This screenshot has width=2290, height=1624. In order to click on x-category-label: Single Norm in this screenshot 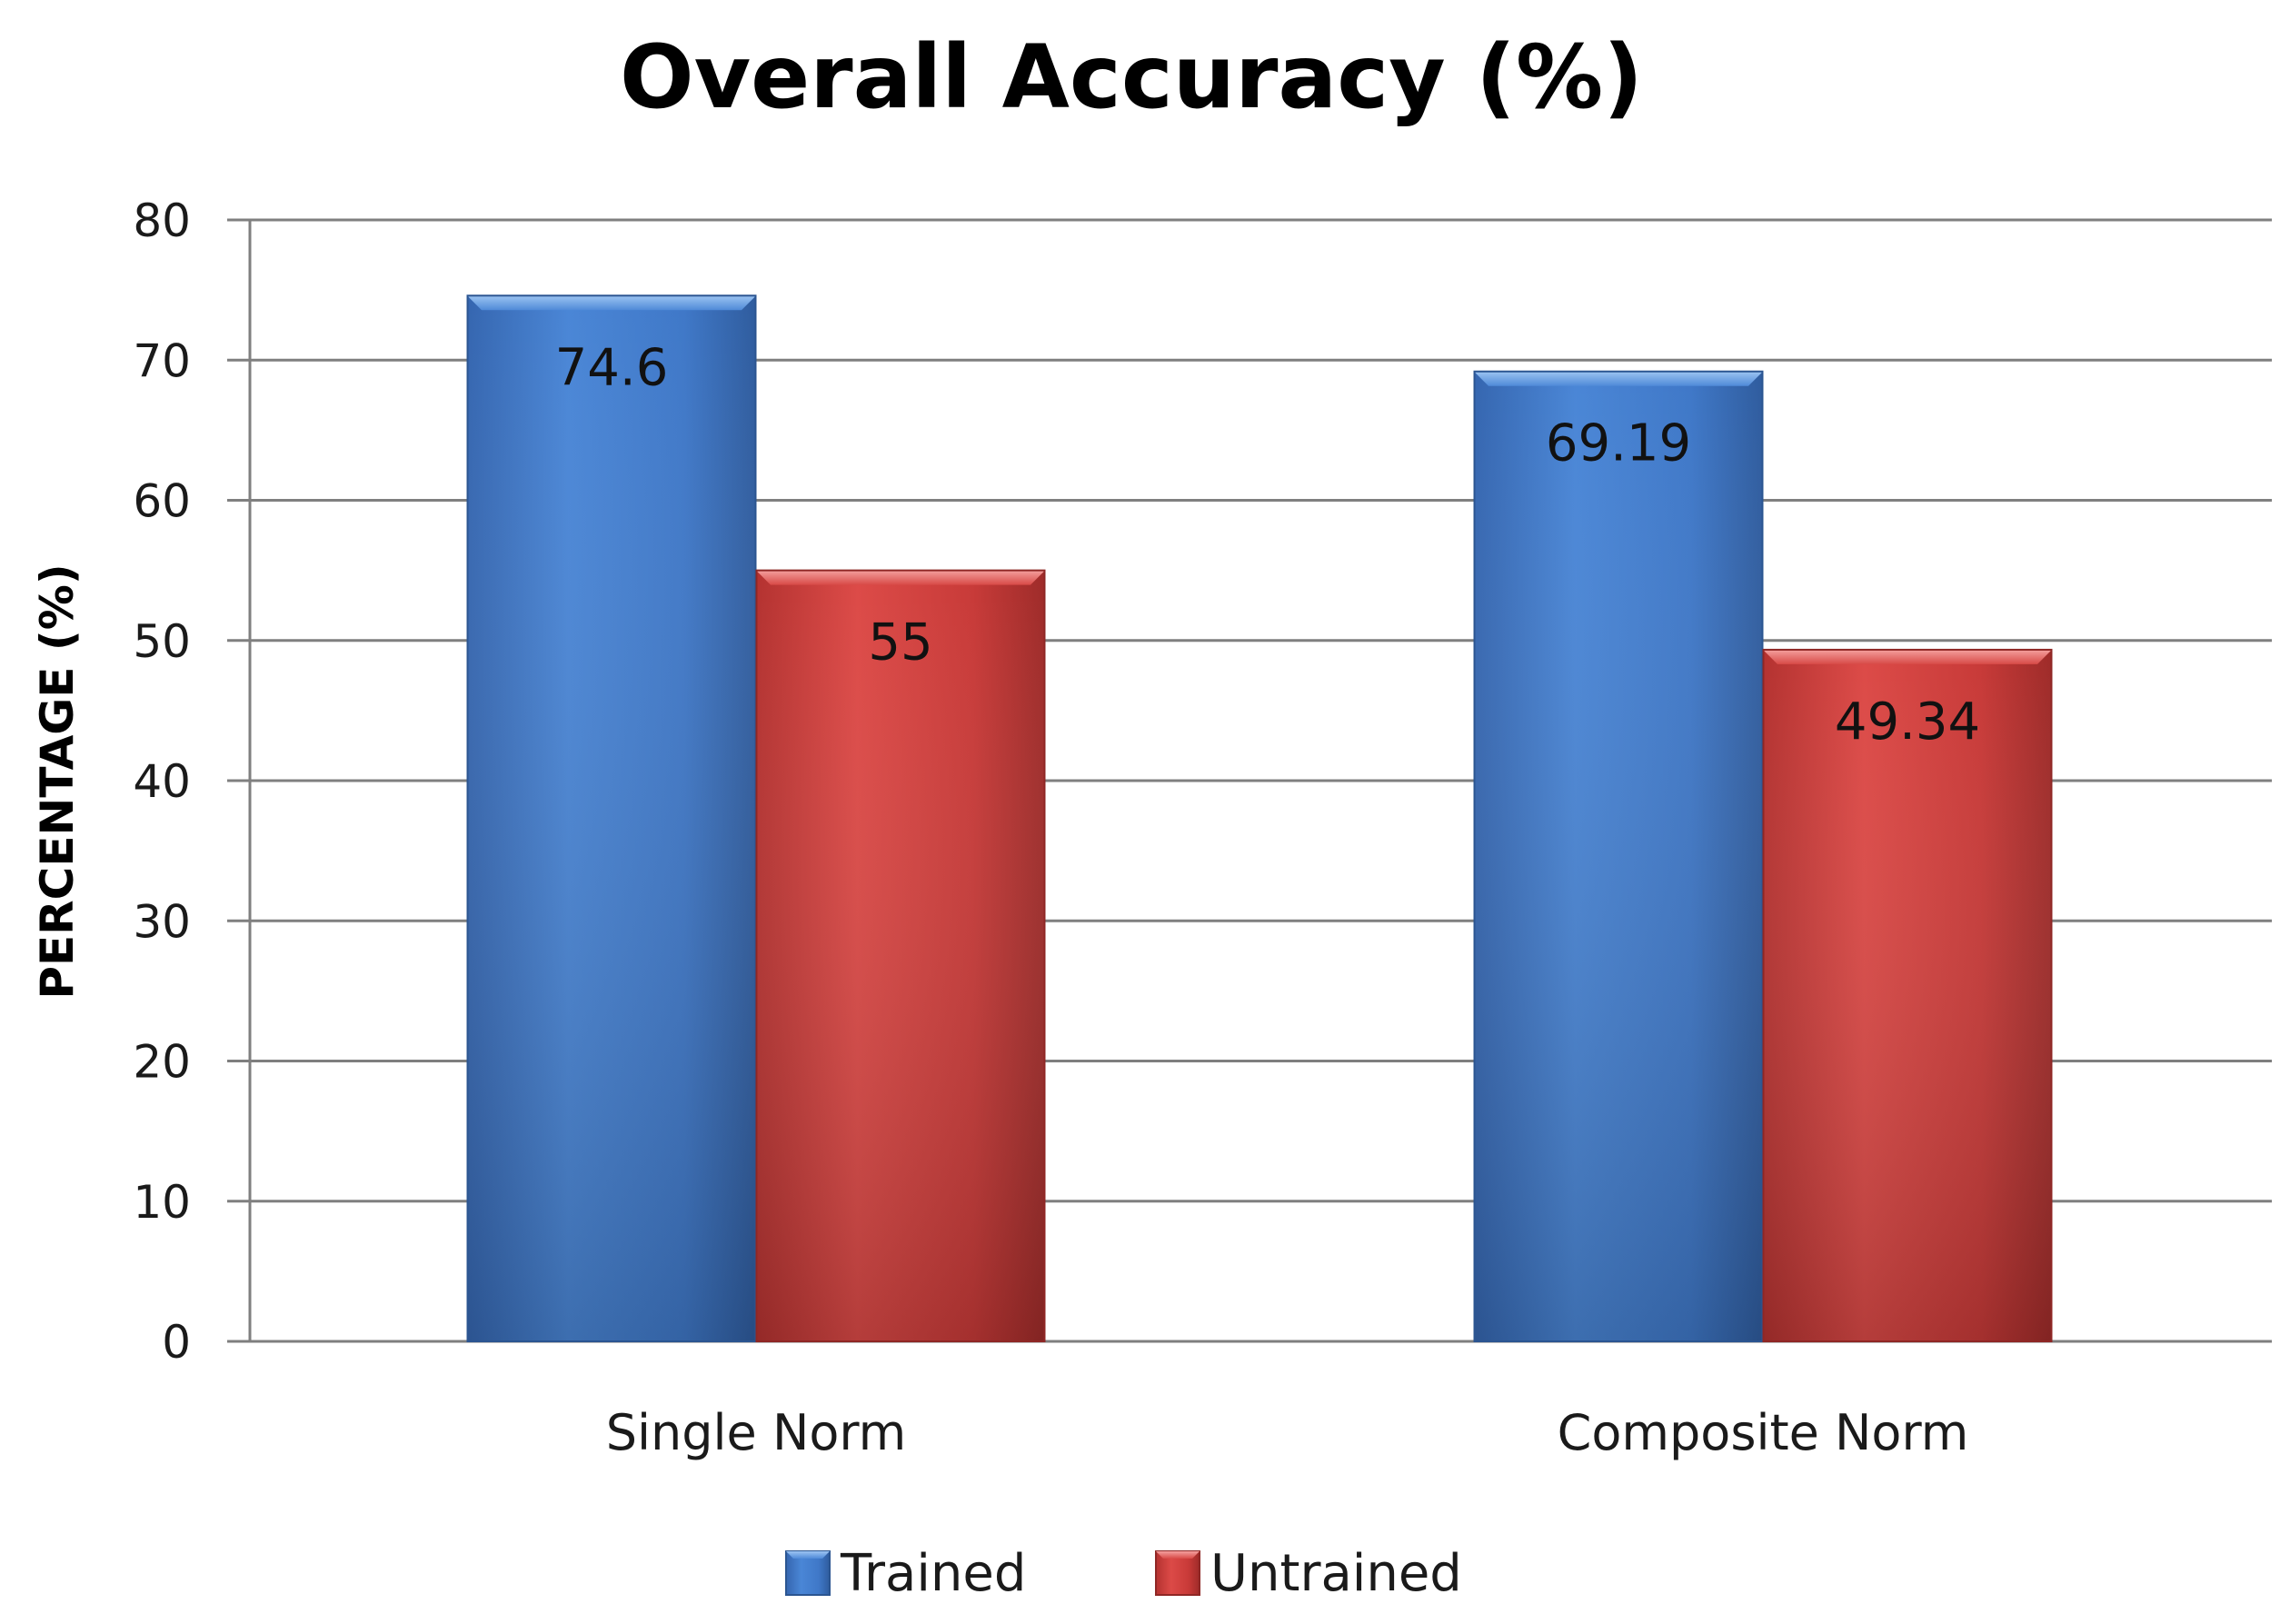, I will do `click(756, 1432)`.